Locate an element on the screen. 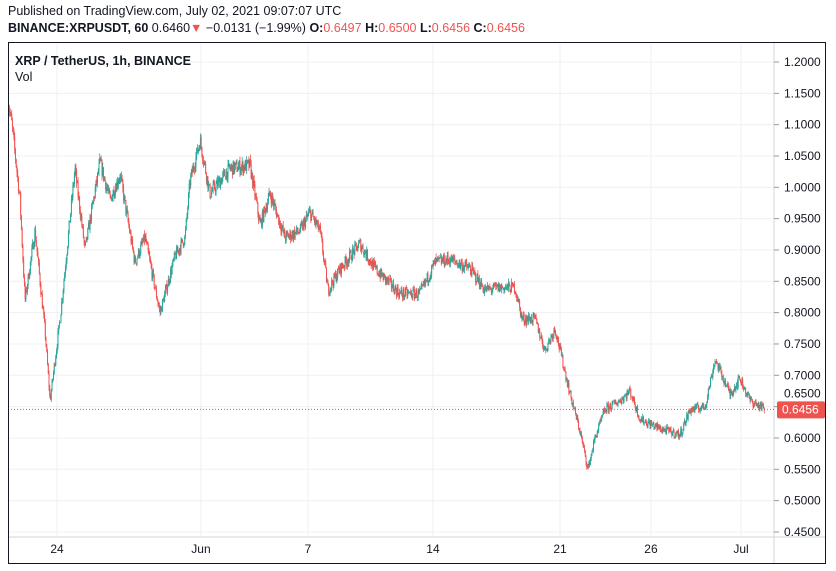  x-tick-label: Jul is located at coordinates (740, 549).